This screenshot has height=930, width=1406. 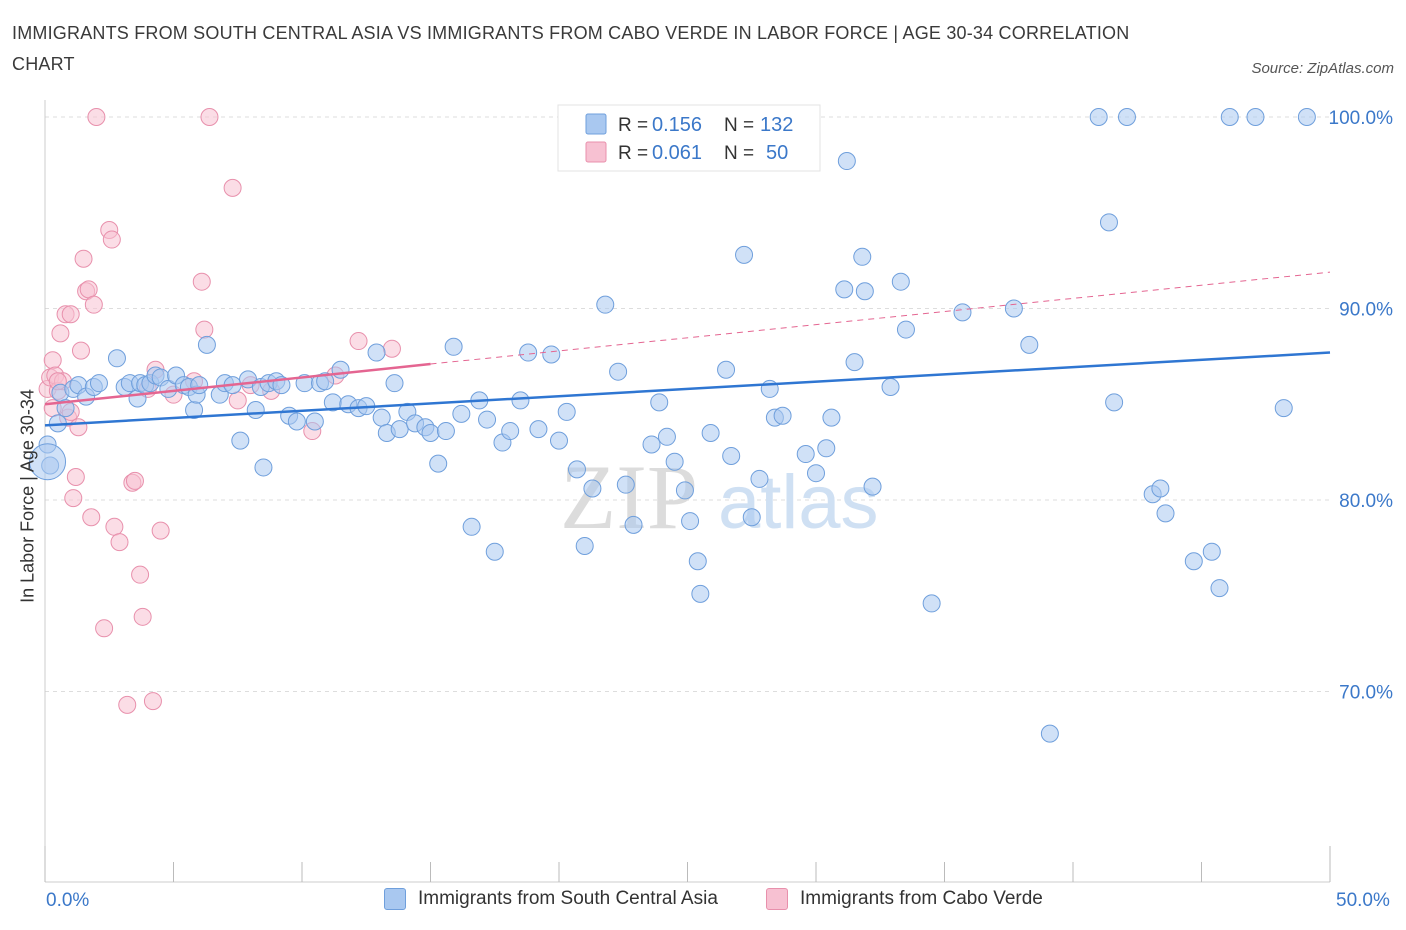 What do you see at coordinates (777, 899) in the screenshot?
I see `legend-swatch-pink` at bounding box center [777, 899].